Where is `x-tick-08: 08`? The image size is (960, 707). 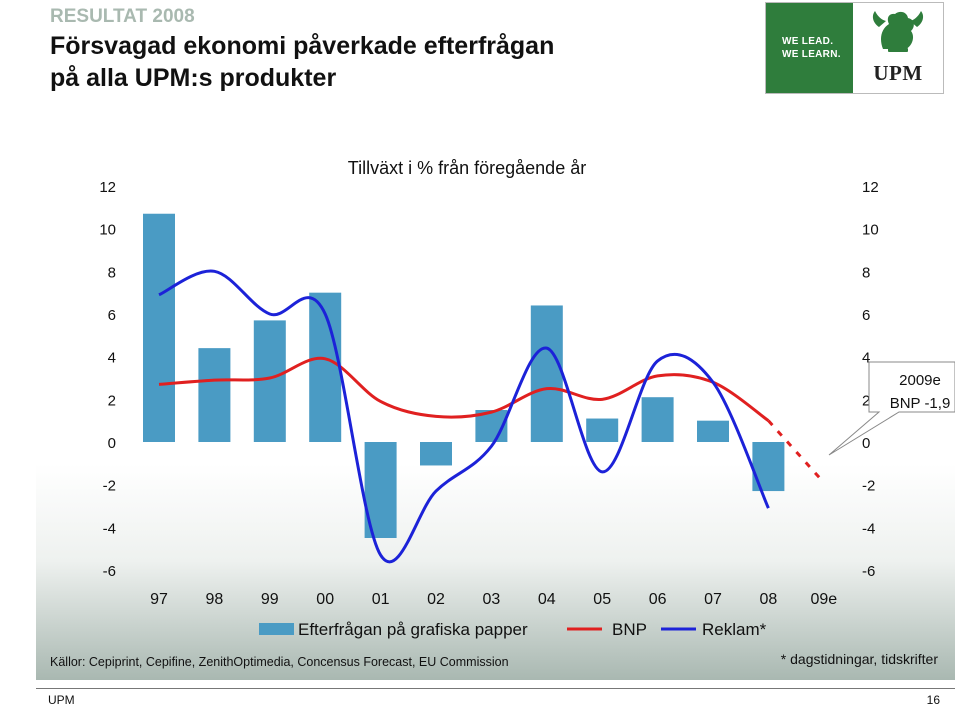
x-tick-08: 08 is located at coordinates (769, 599).